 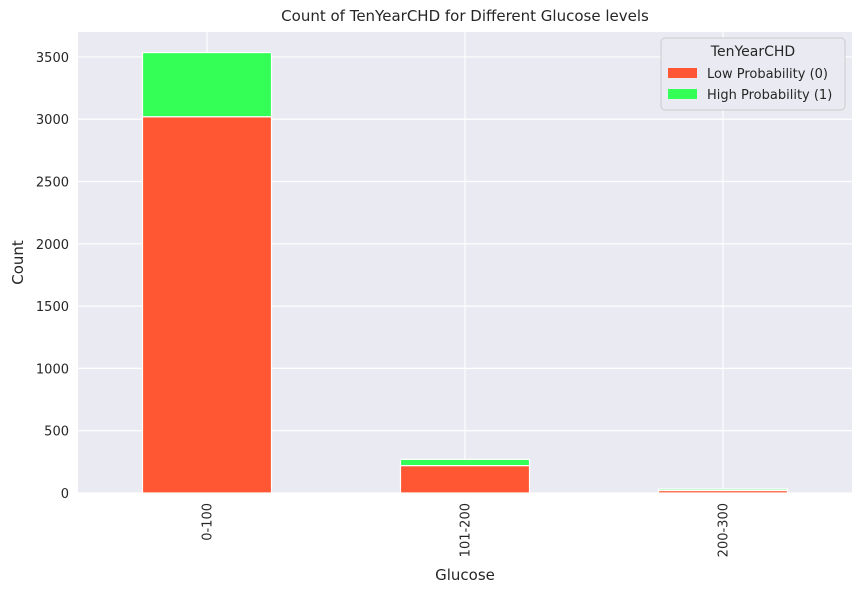 What do you see at coordinates (52, 307) in the screenshot?
I see `y-tick-label: 1500` at bounding box center [52, 307].